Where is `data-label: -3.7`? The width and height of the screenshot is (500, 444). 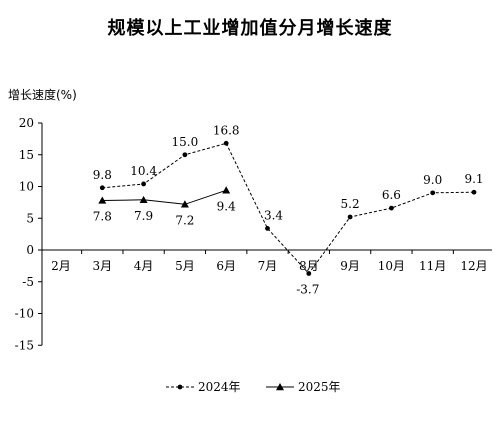 data-label: -3.7 is located at coordinates (307, 289).